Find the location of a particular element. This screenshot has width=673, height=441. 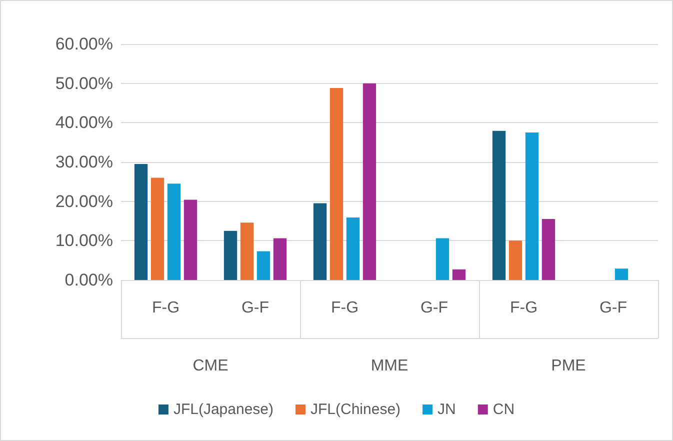

legend-label: JFL(Japanese) is located at coordinates (223, 409).